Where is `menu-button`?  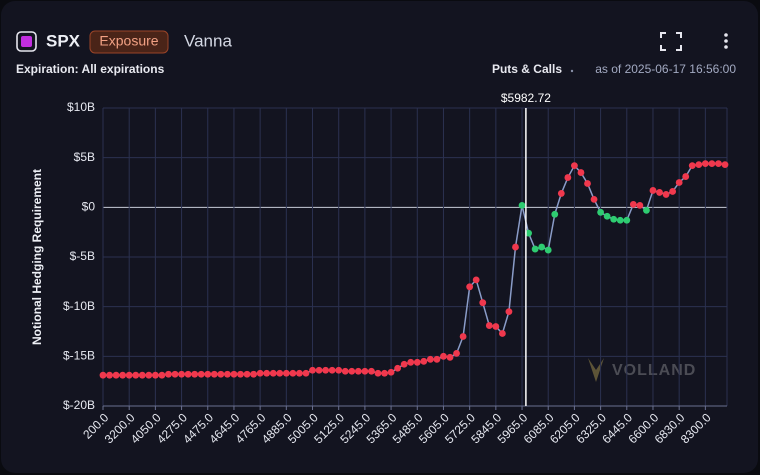
menu-button is located at coordinates (726, 41).